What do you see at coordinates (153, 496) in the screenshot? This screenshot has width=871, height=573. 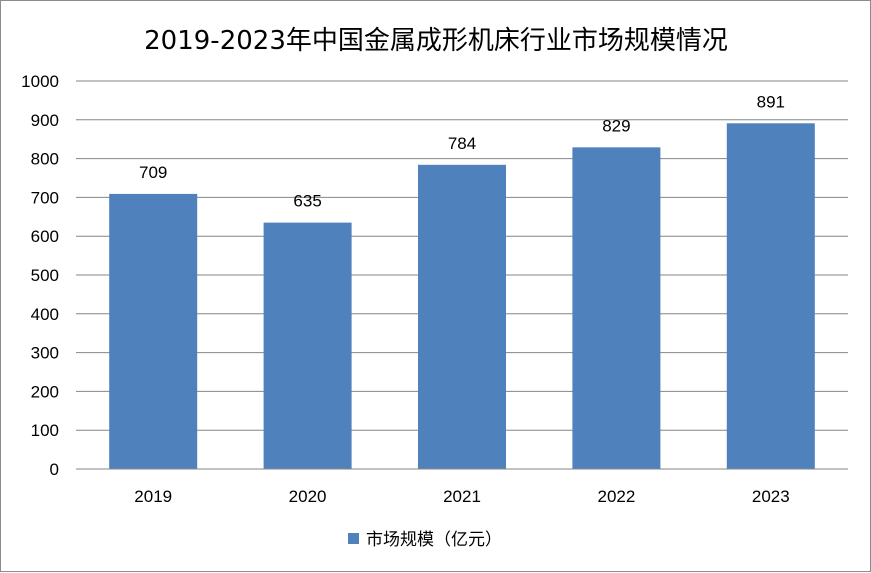 I see `x-tick-label-2019: 2019` at bounding box center [153, 496].